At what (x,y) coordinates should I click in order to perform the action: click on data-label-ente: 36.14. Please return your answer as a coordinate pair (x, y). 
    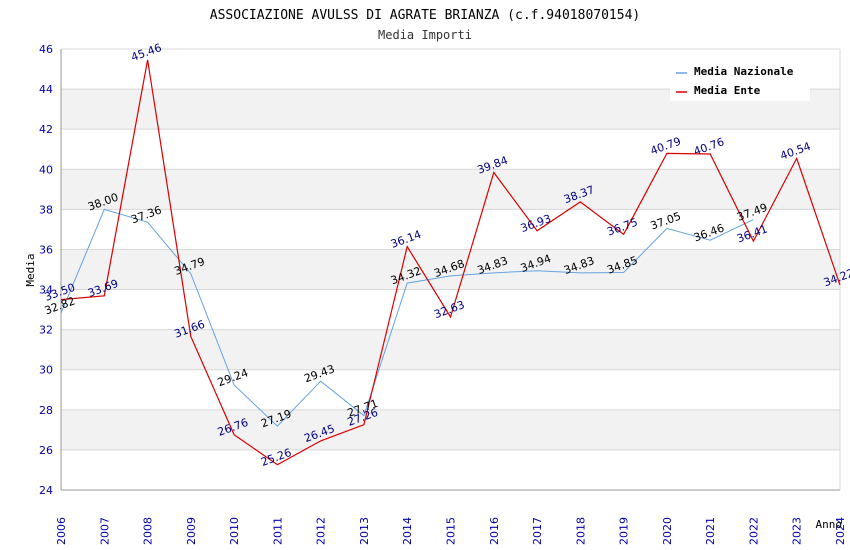
    Looking at the image, I should click on (406, 239).